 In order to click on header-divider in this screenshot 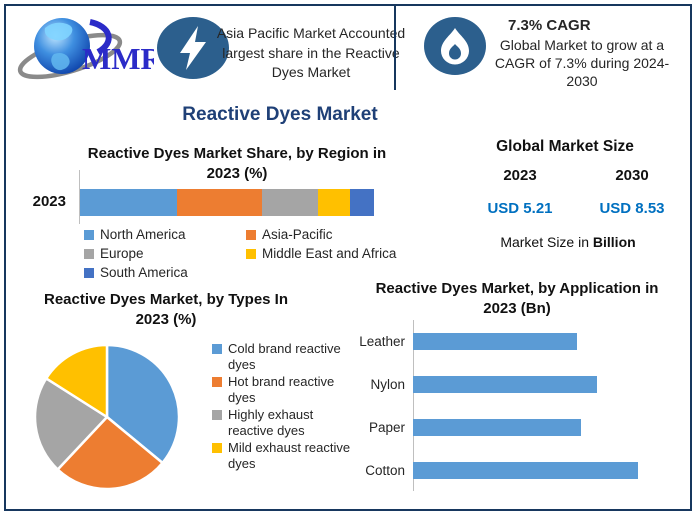, I will do `click(395, 48)`.